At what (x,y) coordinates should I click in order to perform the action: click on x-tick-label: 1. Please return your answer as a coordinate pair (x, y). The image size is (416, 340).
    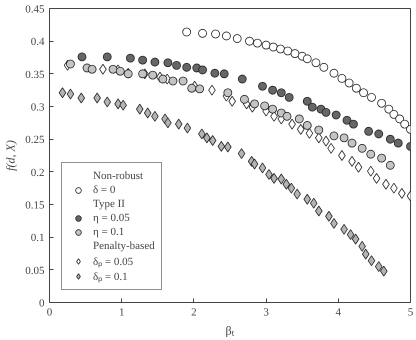
    Looking at the image, I should click on (121, 312).